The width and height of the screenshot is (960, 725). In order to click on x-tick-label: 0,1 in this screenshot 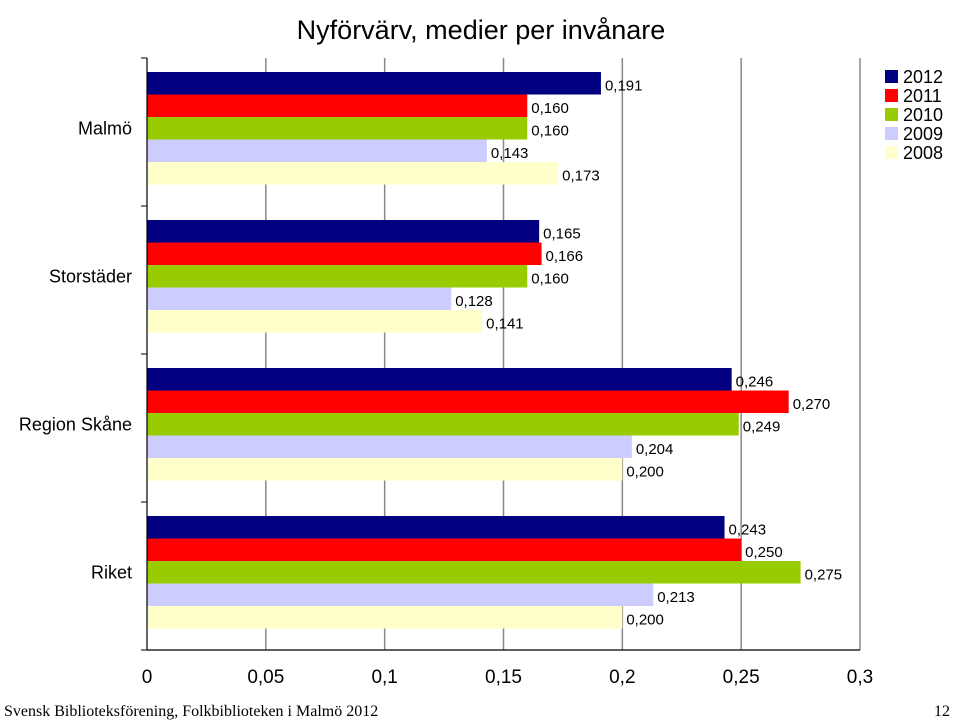, I will do `click(384, 677)`.